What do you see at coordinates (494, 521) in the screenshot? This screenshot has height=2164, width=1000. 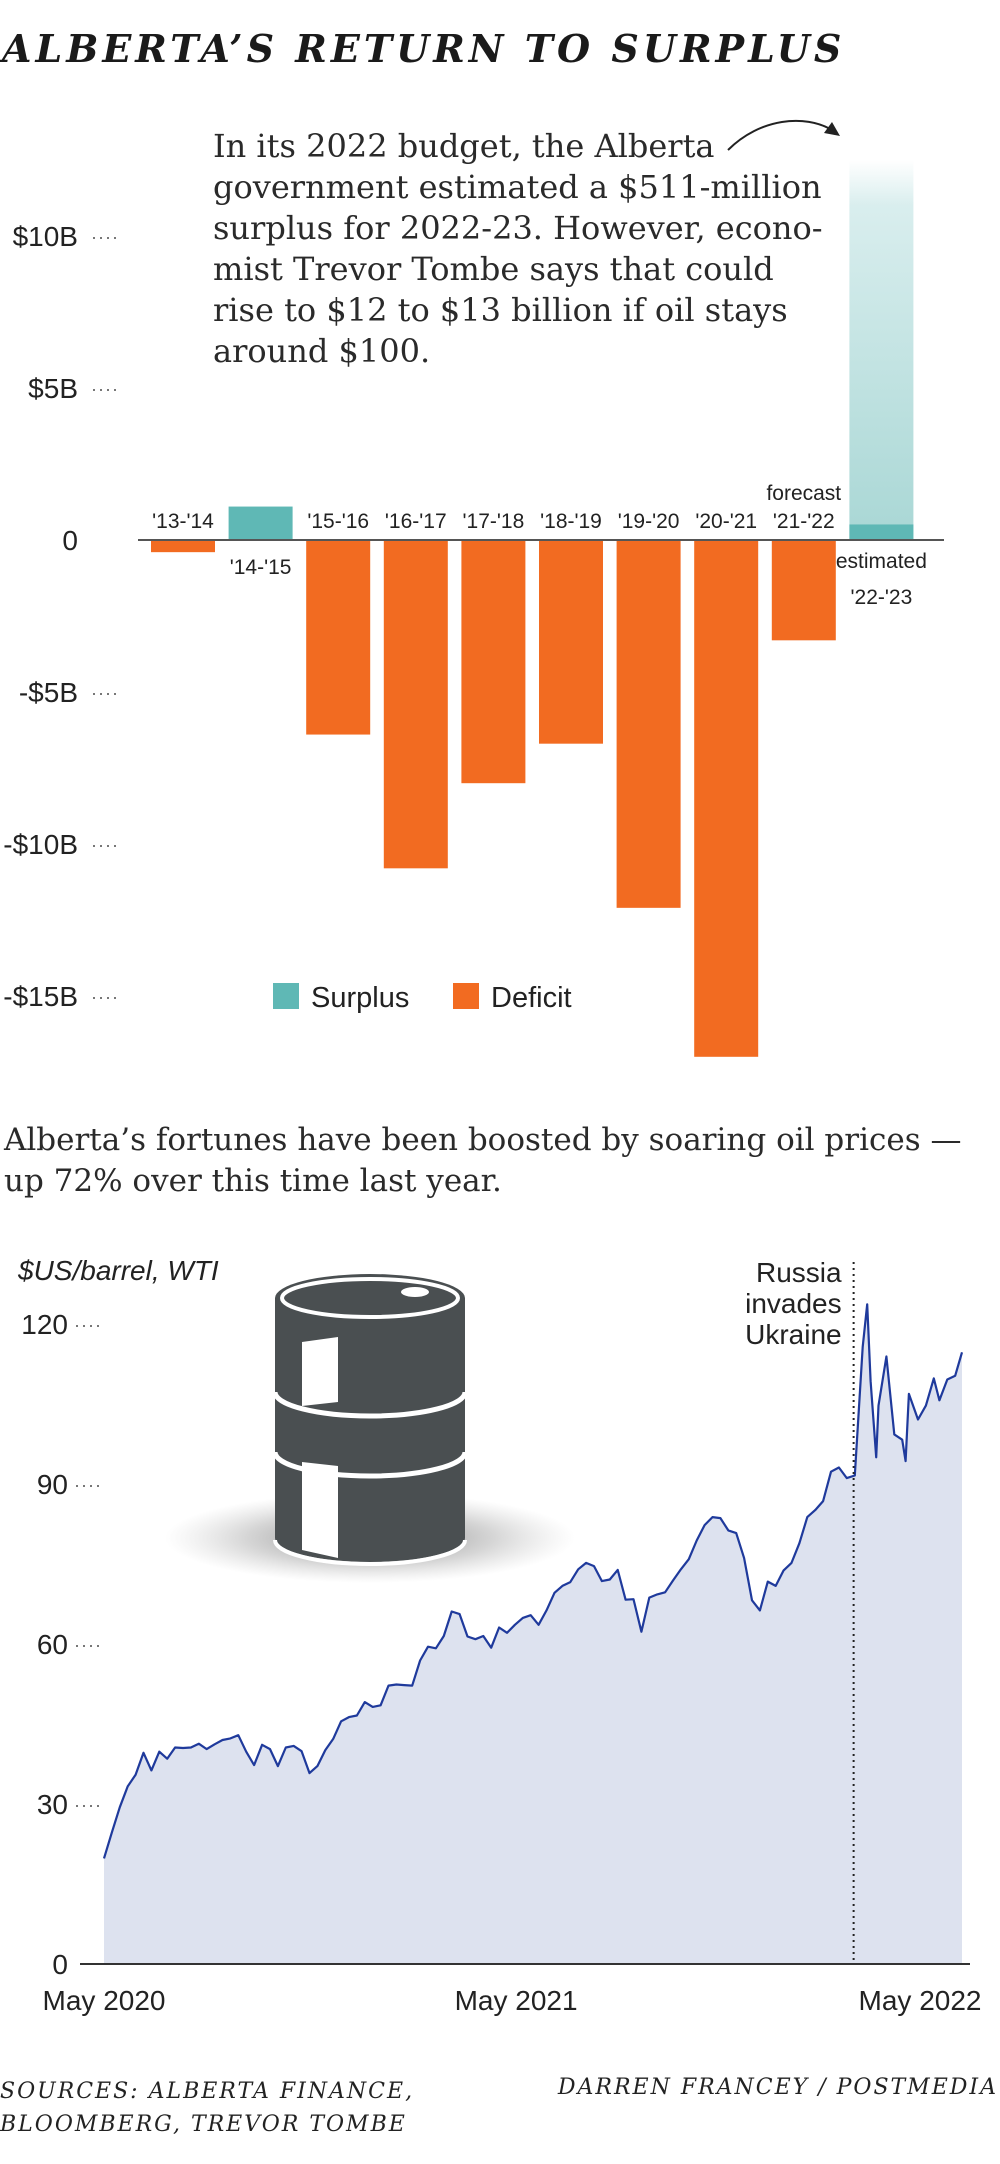 I see `category-label: '17-'18` at bounding box center [494, 521].